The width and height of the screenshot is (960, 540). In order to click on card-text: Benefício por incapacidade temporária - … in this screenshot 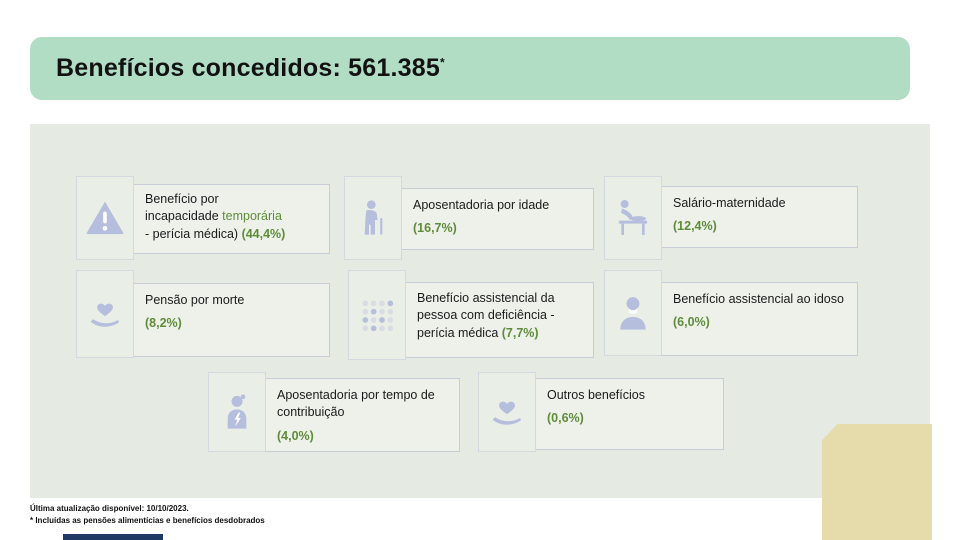, I will do `click(229, 219)`.